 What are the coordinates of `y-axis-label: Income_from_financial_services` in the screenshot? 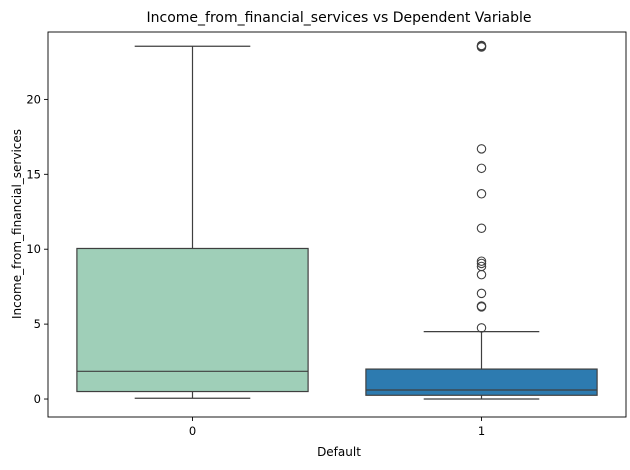 It's located at (17, 224).